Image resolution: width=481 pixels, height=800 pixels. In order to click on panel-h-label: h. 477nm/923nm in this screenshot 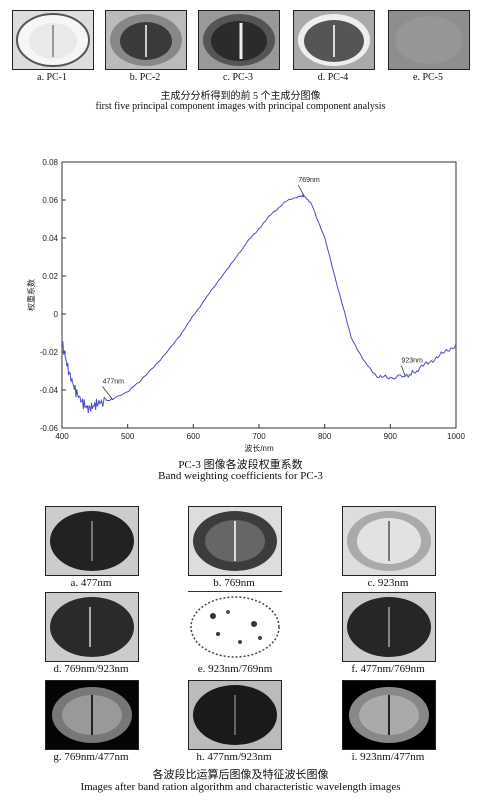, I will do `click(234, 757)`.